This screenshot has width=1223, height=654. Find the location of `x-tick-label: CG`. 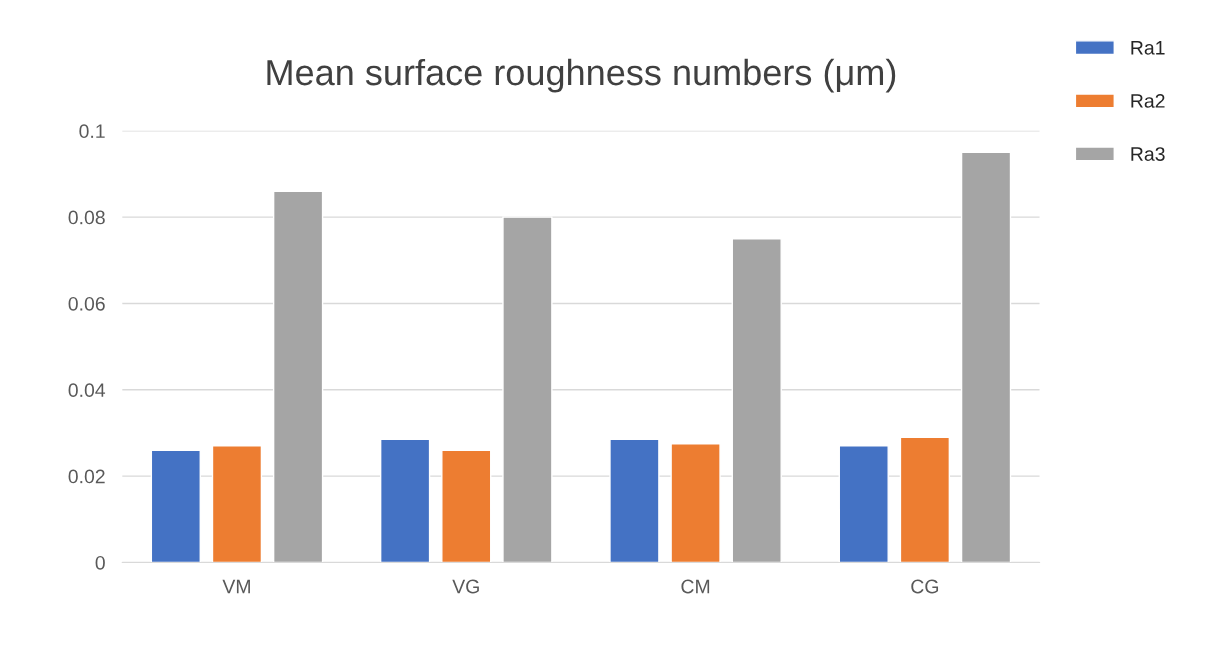

x-tick-label: CG is located at coordinates (925, 586).